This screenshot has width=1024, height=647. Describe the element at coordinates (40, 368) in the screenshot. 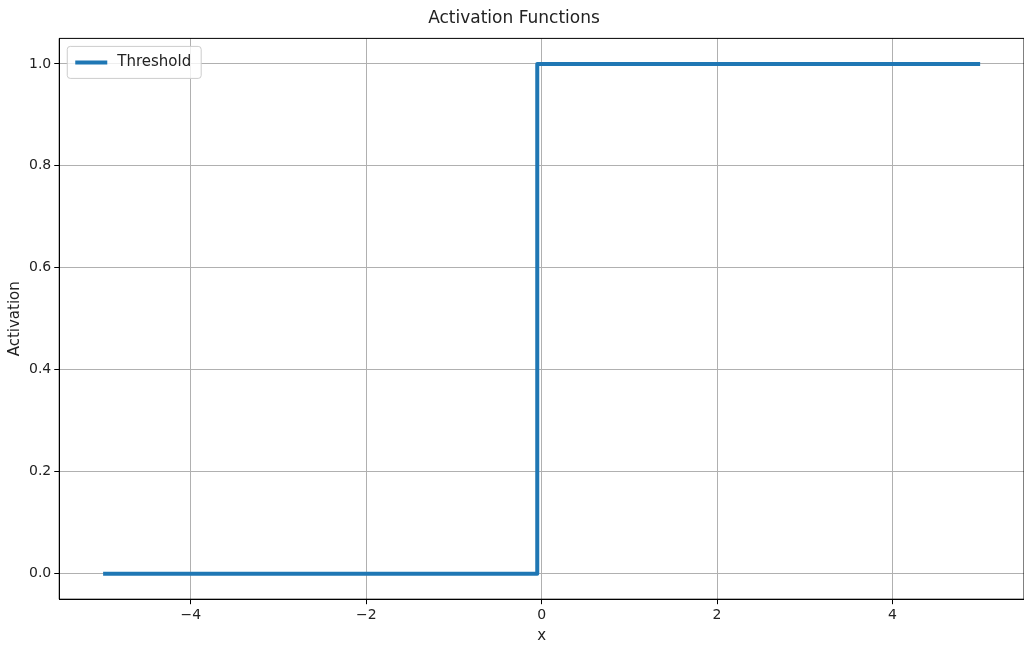

I see `y-tick-label: 0.4` at that location.